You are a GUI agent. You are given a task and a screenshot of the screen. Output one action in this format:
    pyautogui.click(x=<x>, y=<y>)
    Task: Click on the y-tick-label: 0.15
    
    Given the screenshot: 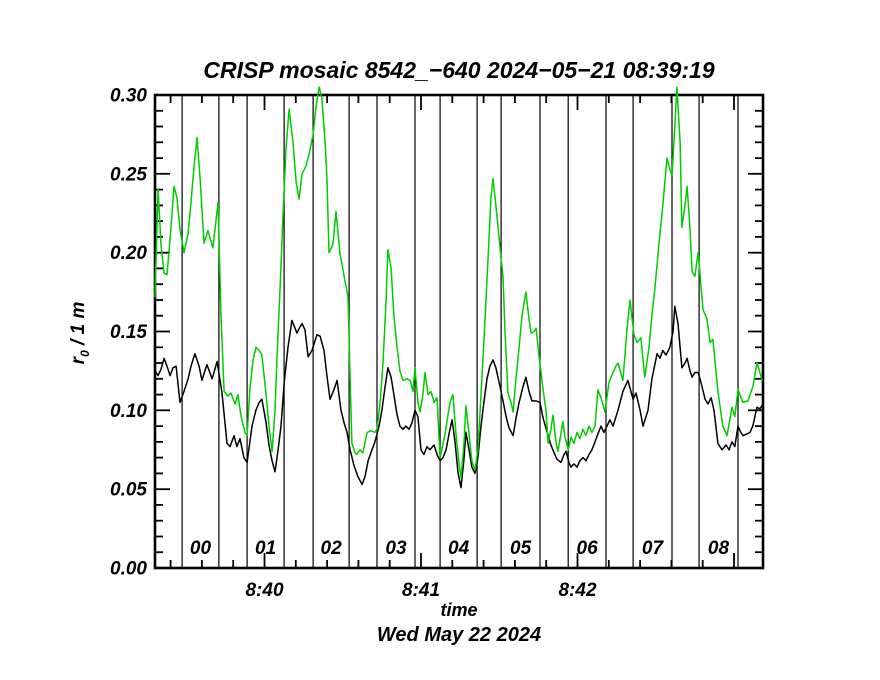 What is the action you would take?
    pyautogui.click(x=128, y=332)
    